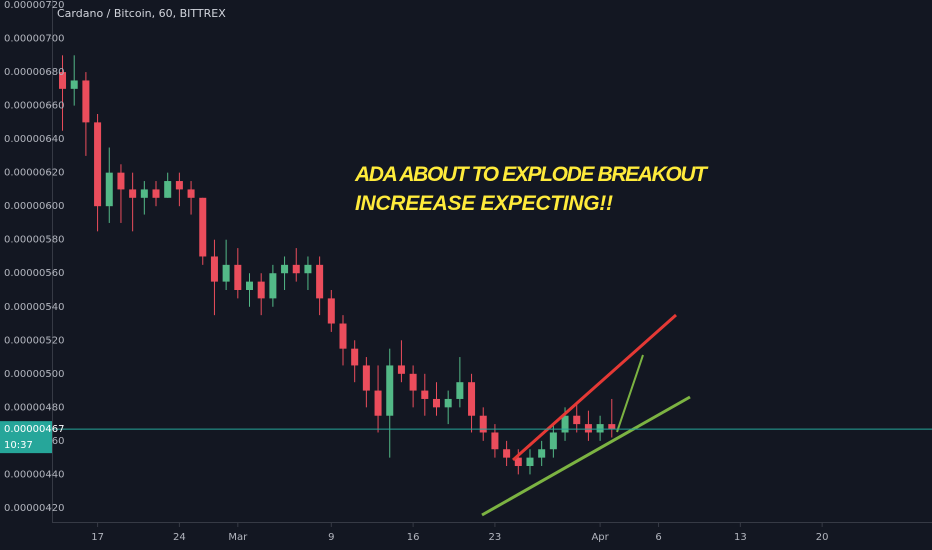 The width and height of the screenshot is (932, 550). I want to click on countdown: 10:37, so click(18, 445).